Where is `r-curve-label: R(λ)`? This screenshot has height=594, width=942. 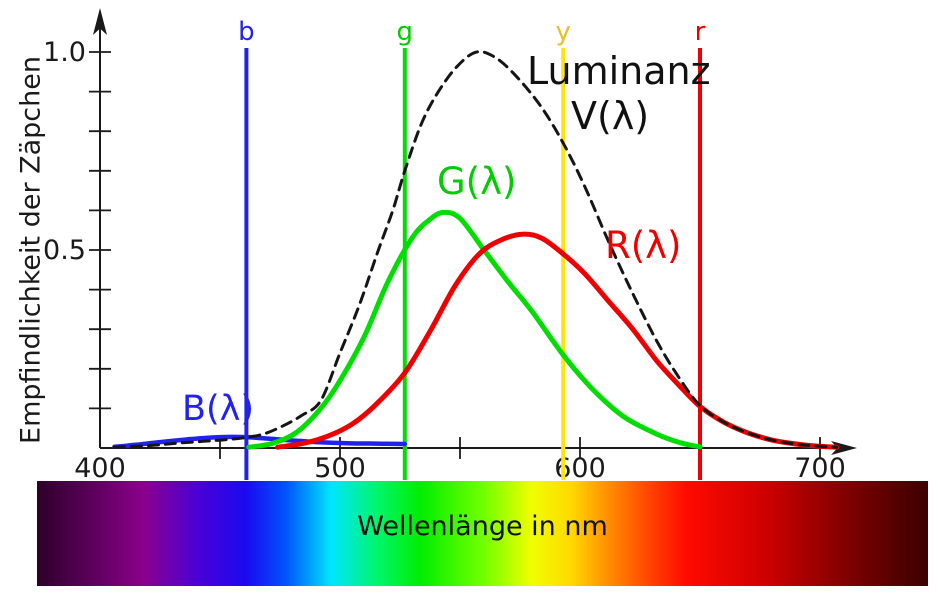
r-curve-label: R(λ) is located at coordinates (643, 245).